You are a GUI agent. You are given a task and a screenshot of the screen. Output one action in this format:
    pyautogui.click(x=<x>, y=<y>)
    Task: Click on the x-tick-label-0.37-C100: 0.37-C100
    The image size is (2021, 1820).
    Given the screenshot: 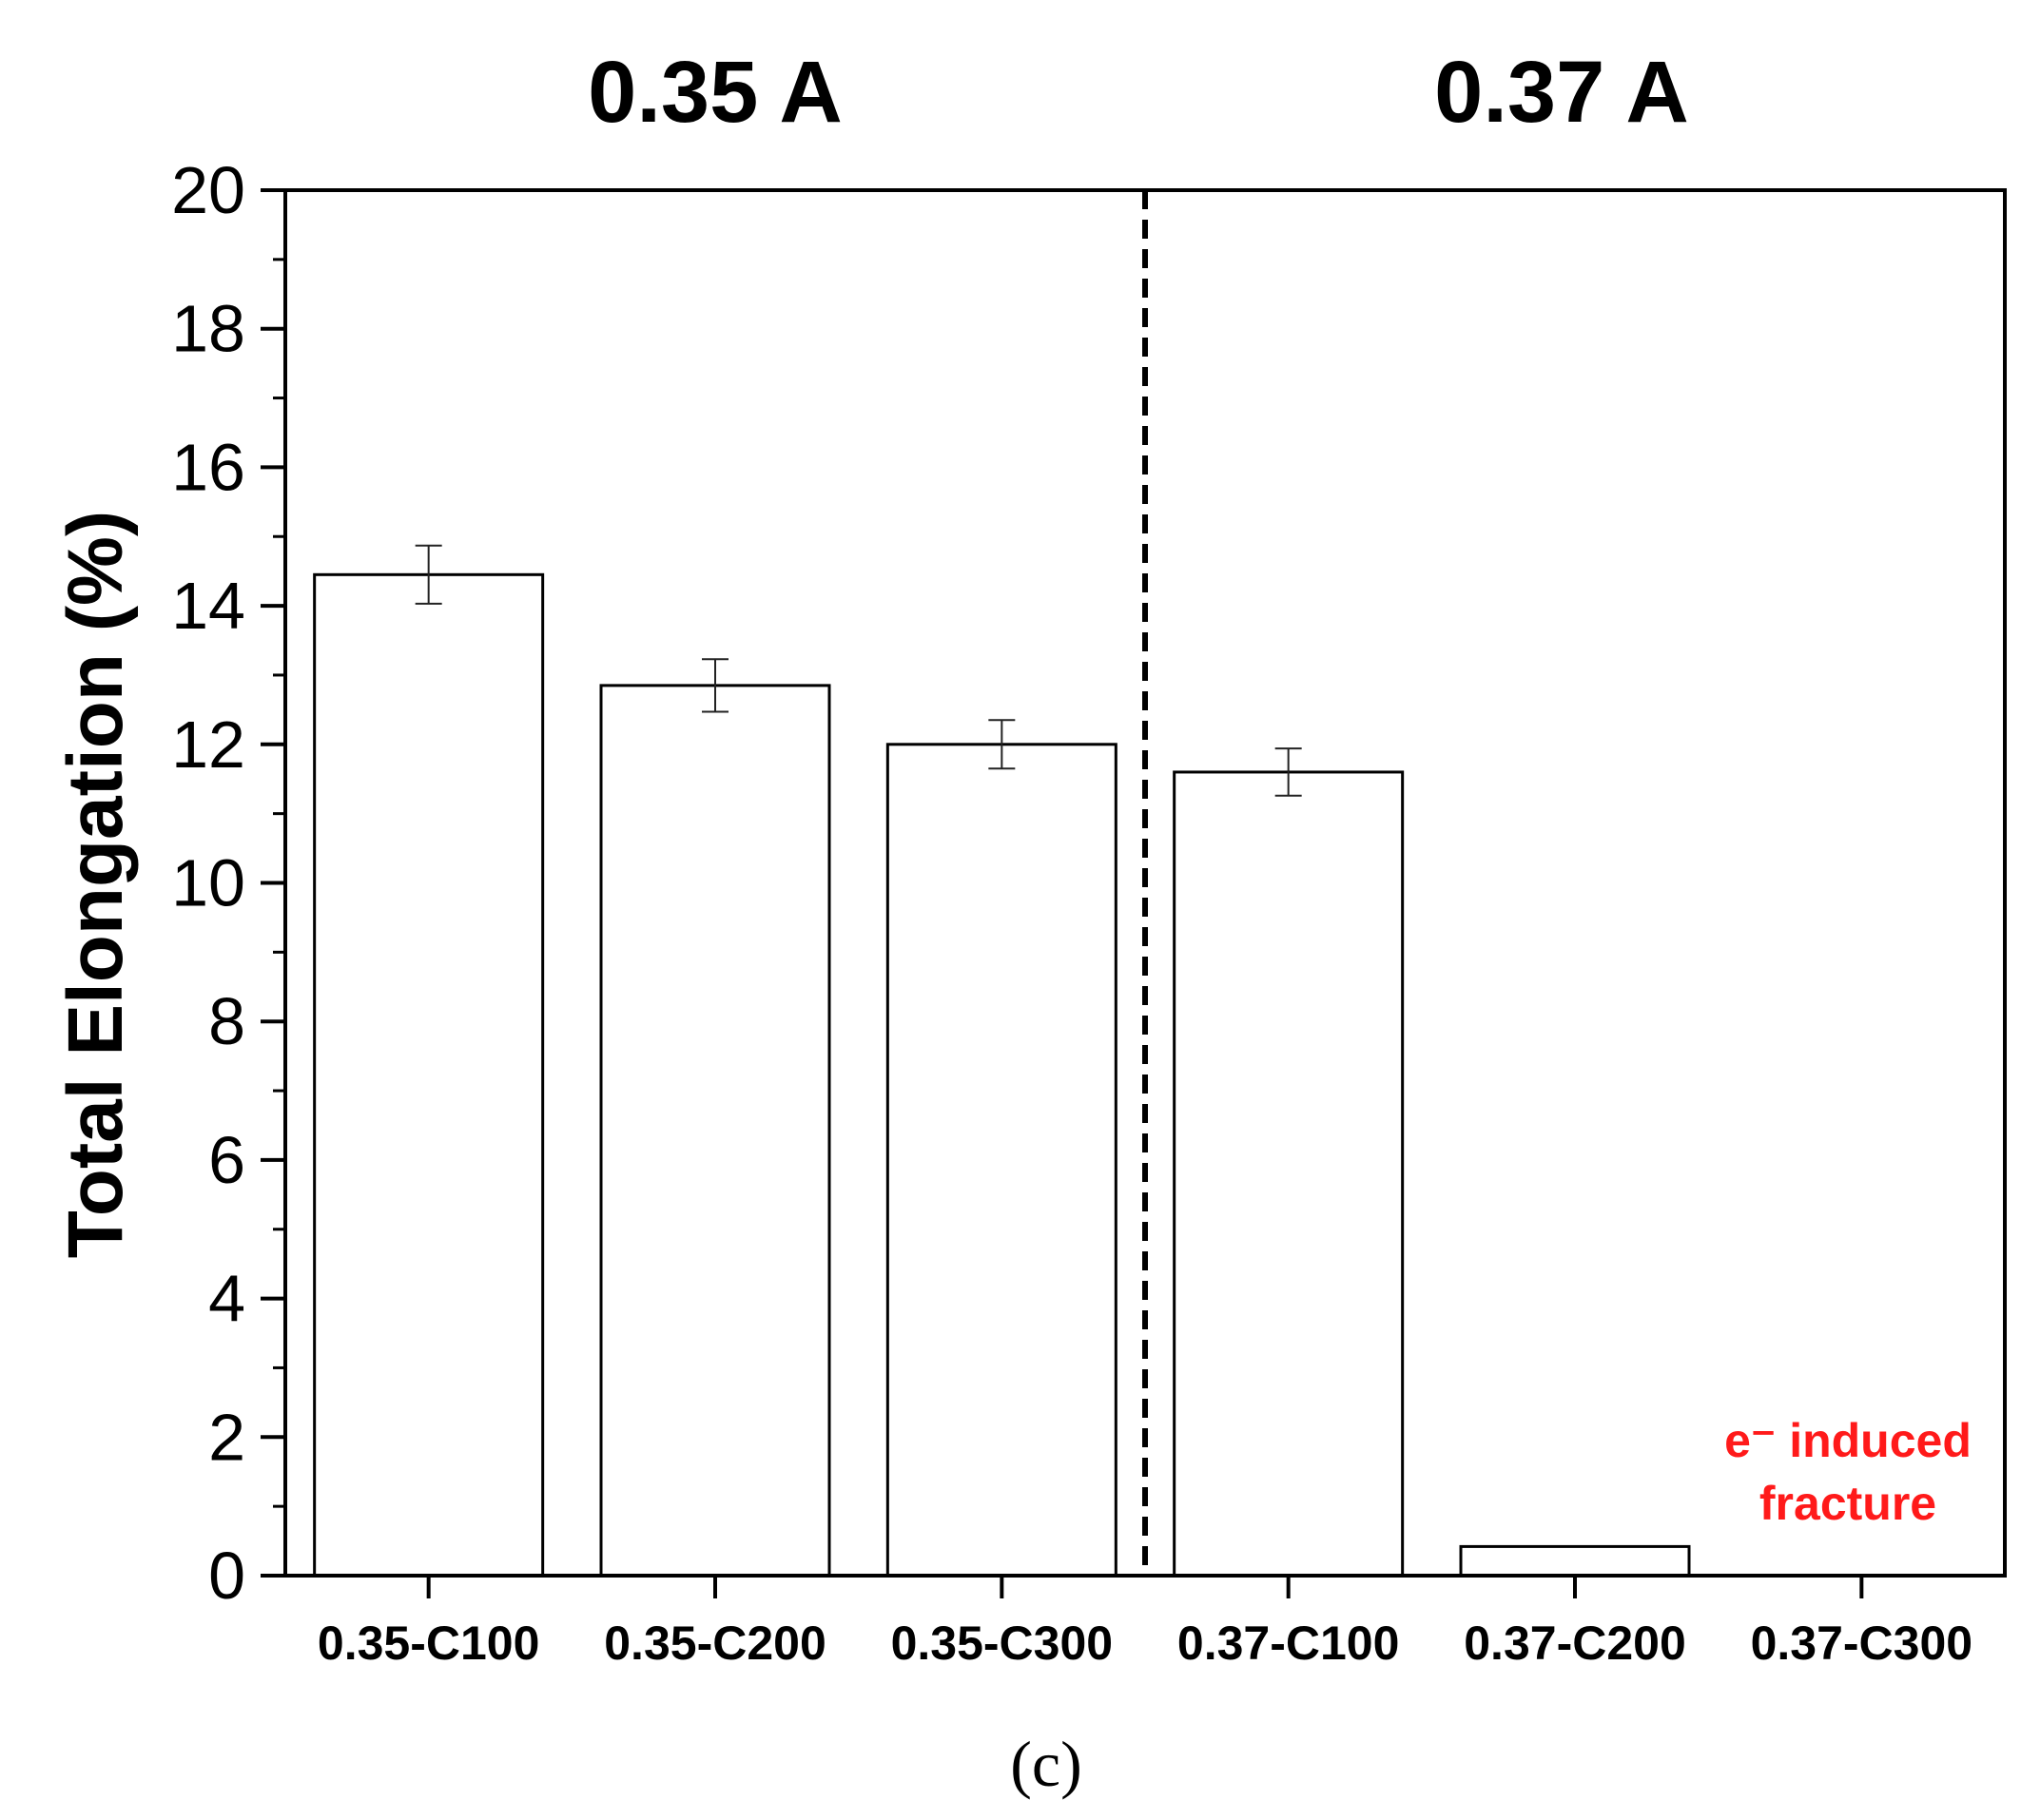 What is the action you would take?
    pyautogui.click(x=1288, y=1644)
    